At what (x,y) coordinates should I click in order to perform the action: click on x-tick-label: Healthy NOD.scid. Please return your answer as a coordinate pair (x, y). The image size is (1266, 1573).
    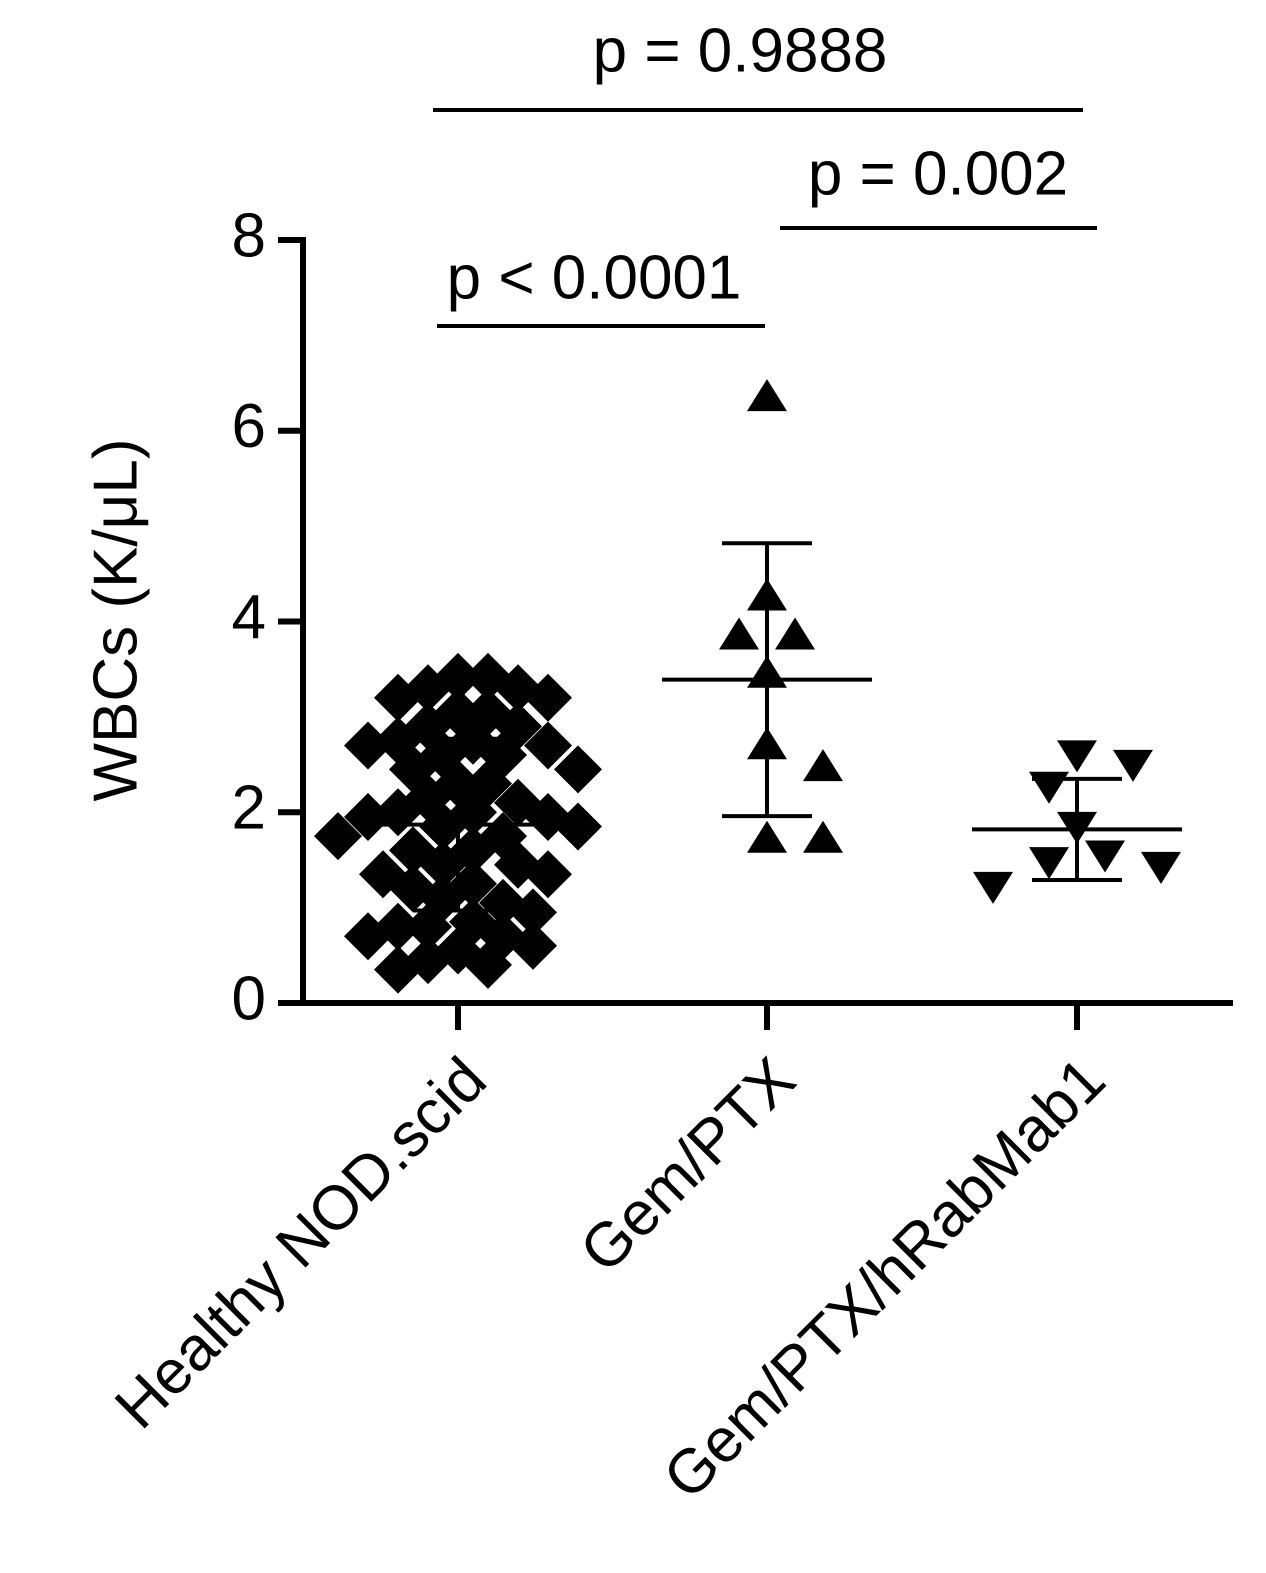
    Looking at the image, I should click on (300, 1243).